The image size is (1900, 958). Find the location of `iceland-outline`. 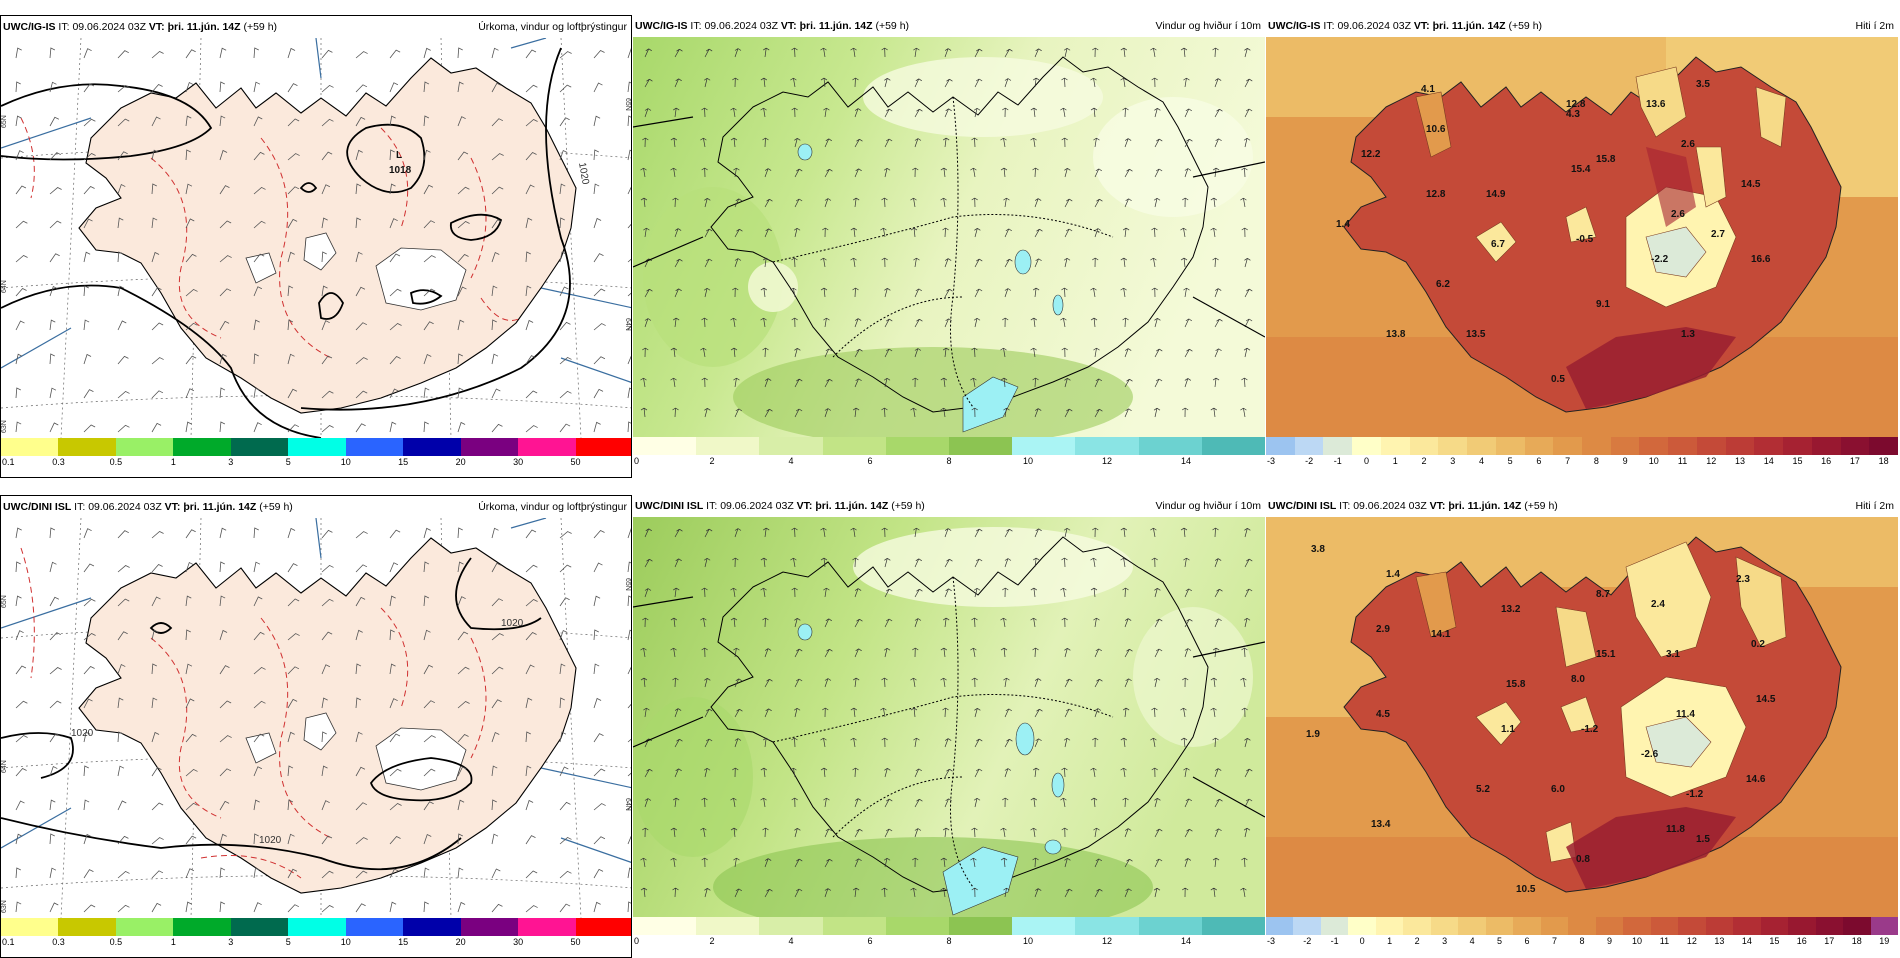

iceland-outline is located at coordinates (959, 234).